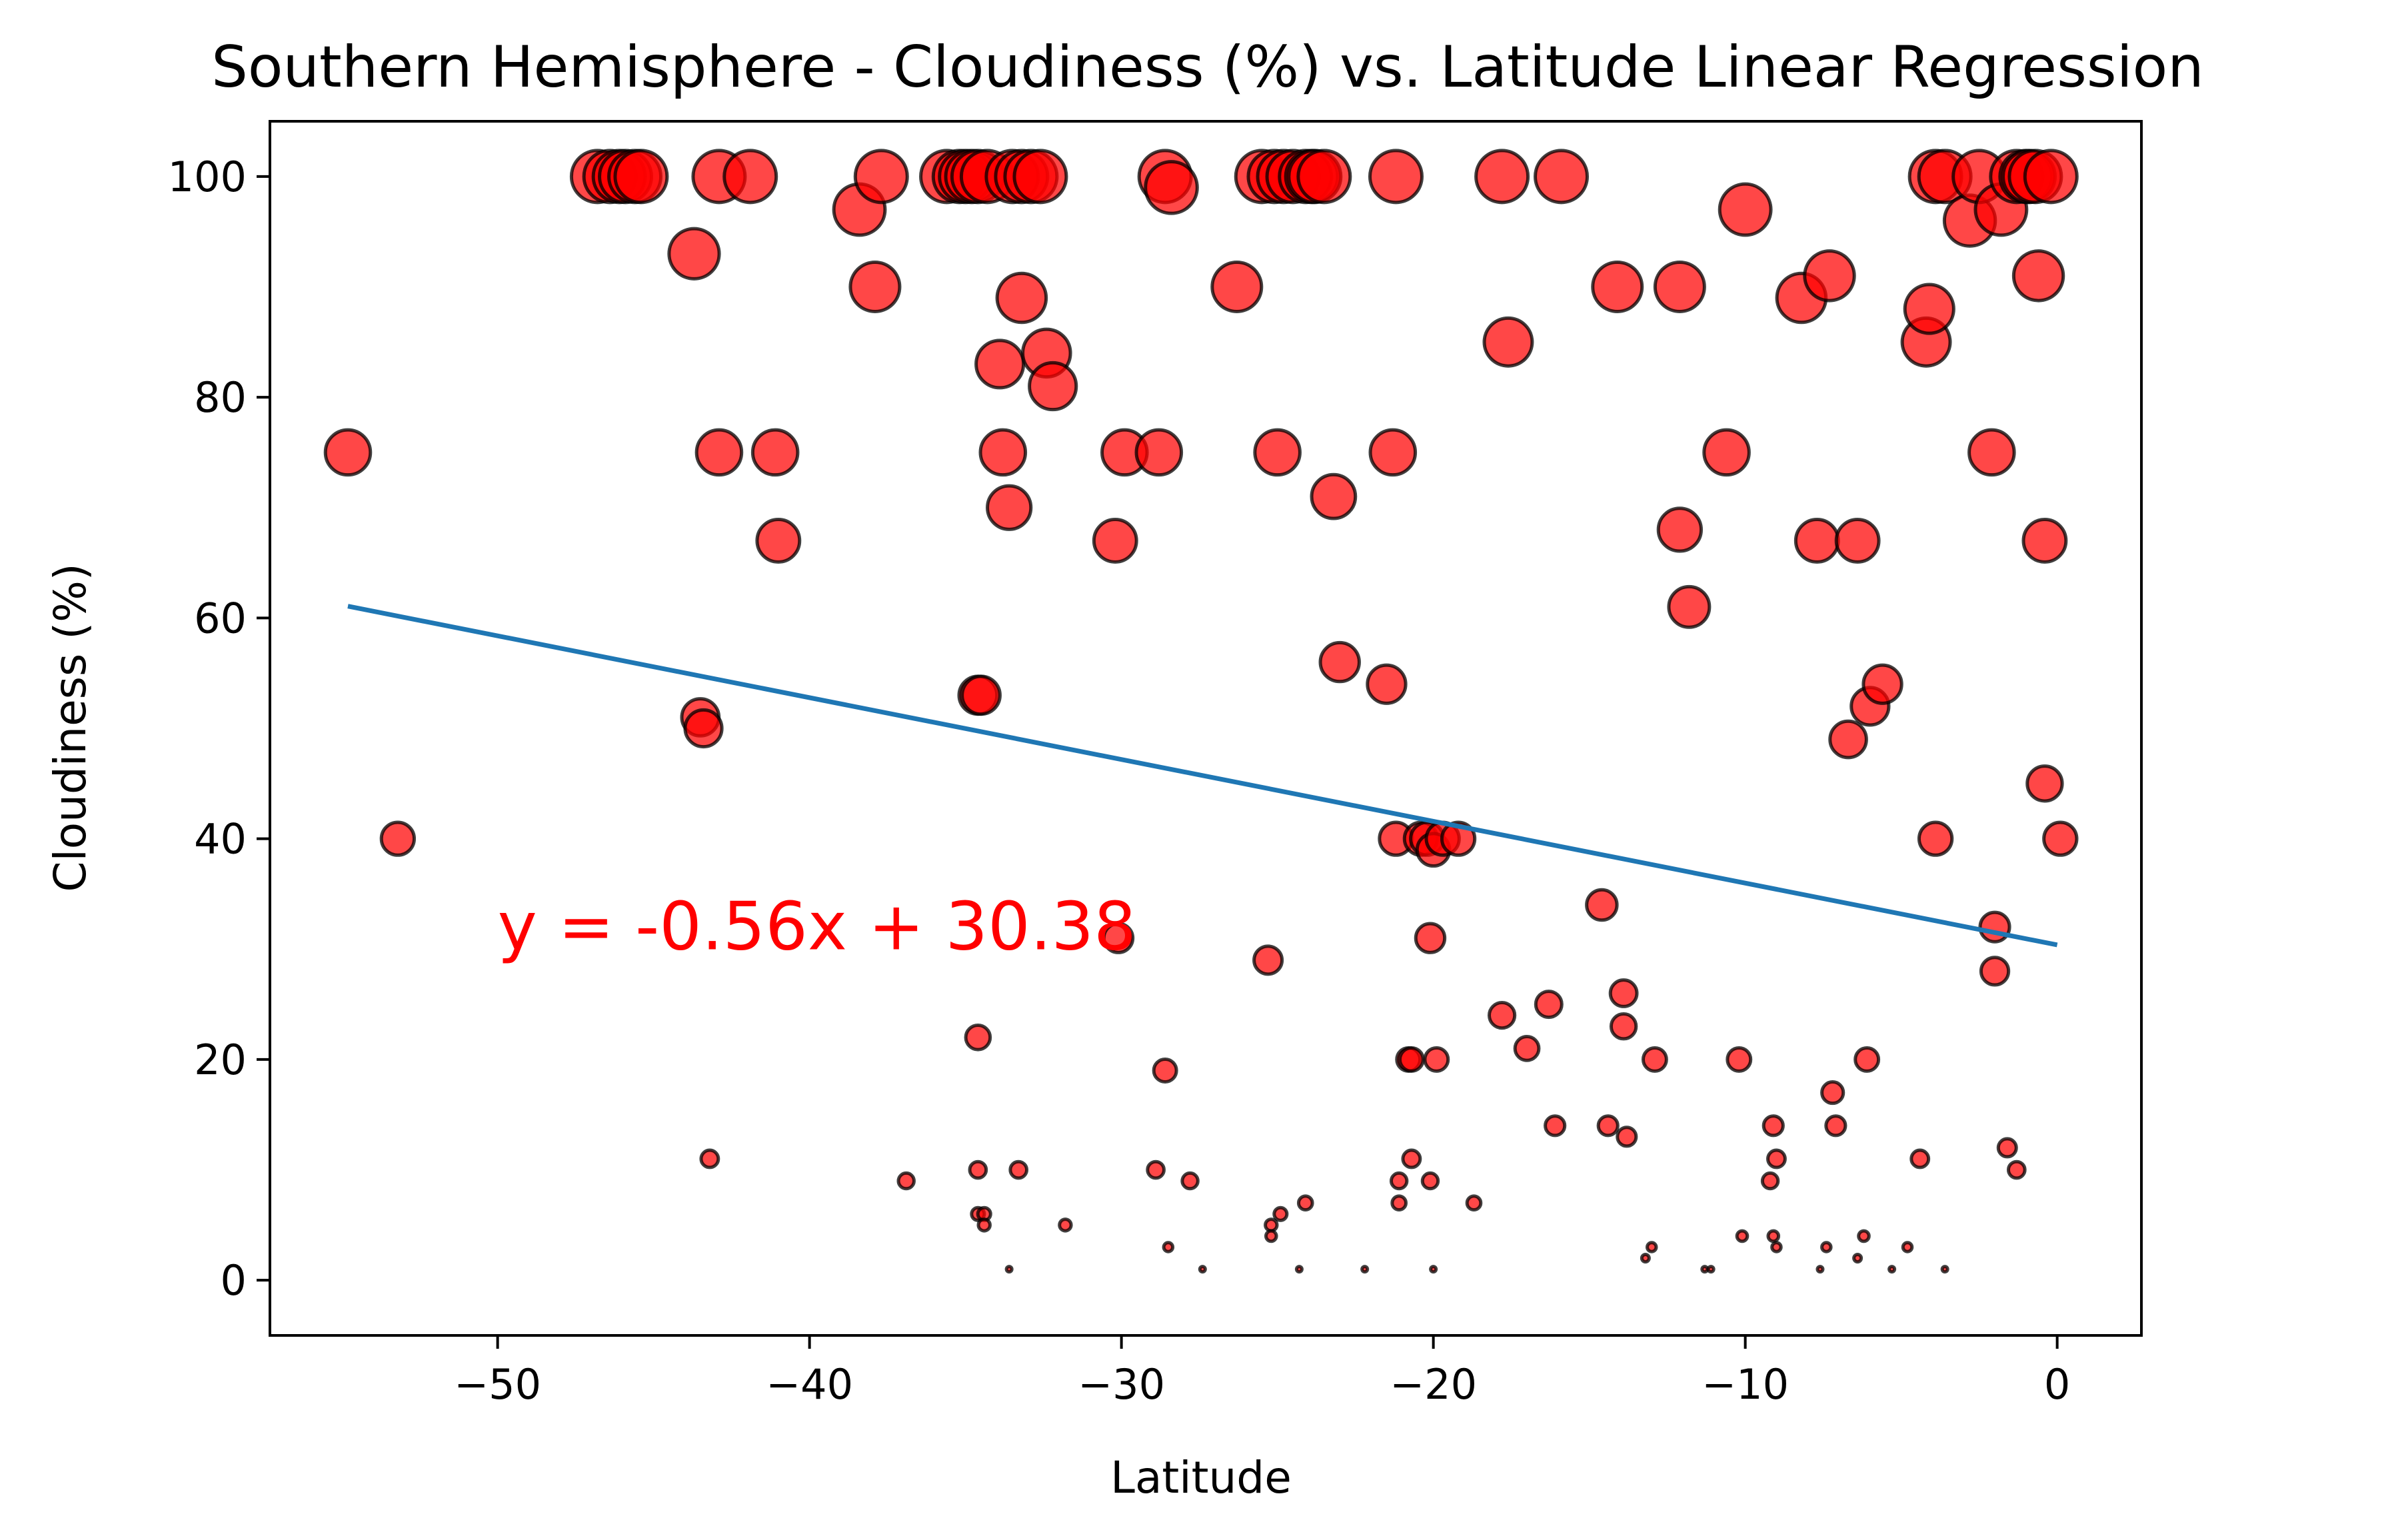  What do you see at coordinates (810, 1384) in the screenshot?
I see `x-tick-label: −40` at bounding box center [810, 1384].